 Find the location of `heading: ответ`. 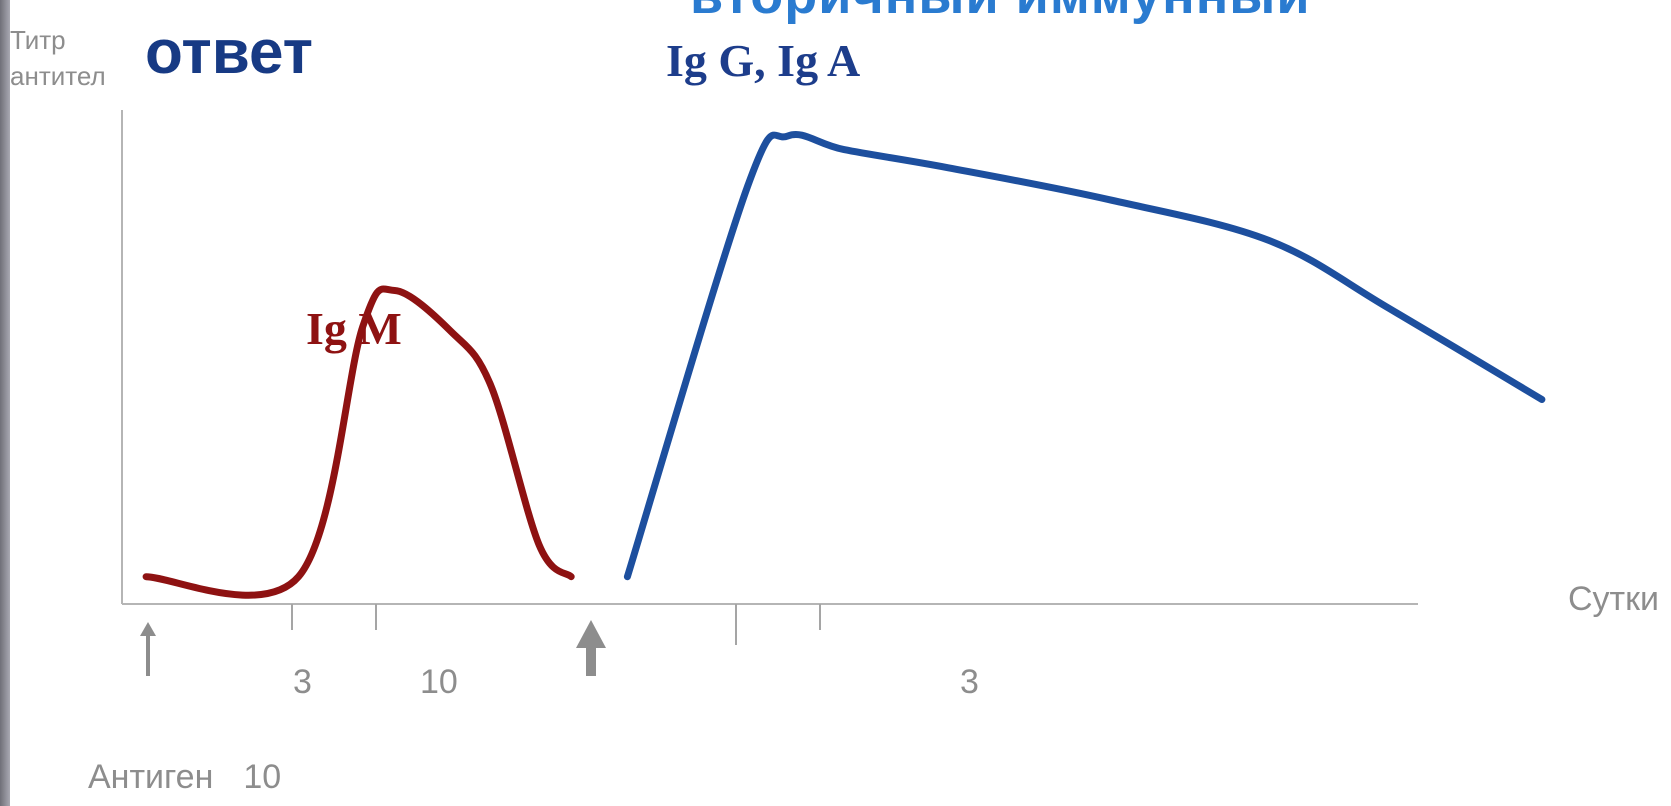

heading: ответ is located at coordinates (229, 52).